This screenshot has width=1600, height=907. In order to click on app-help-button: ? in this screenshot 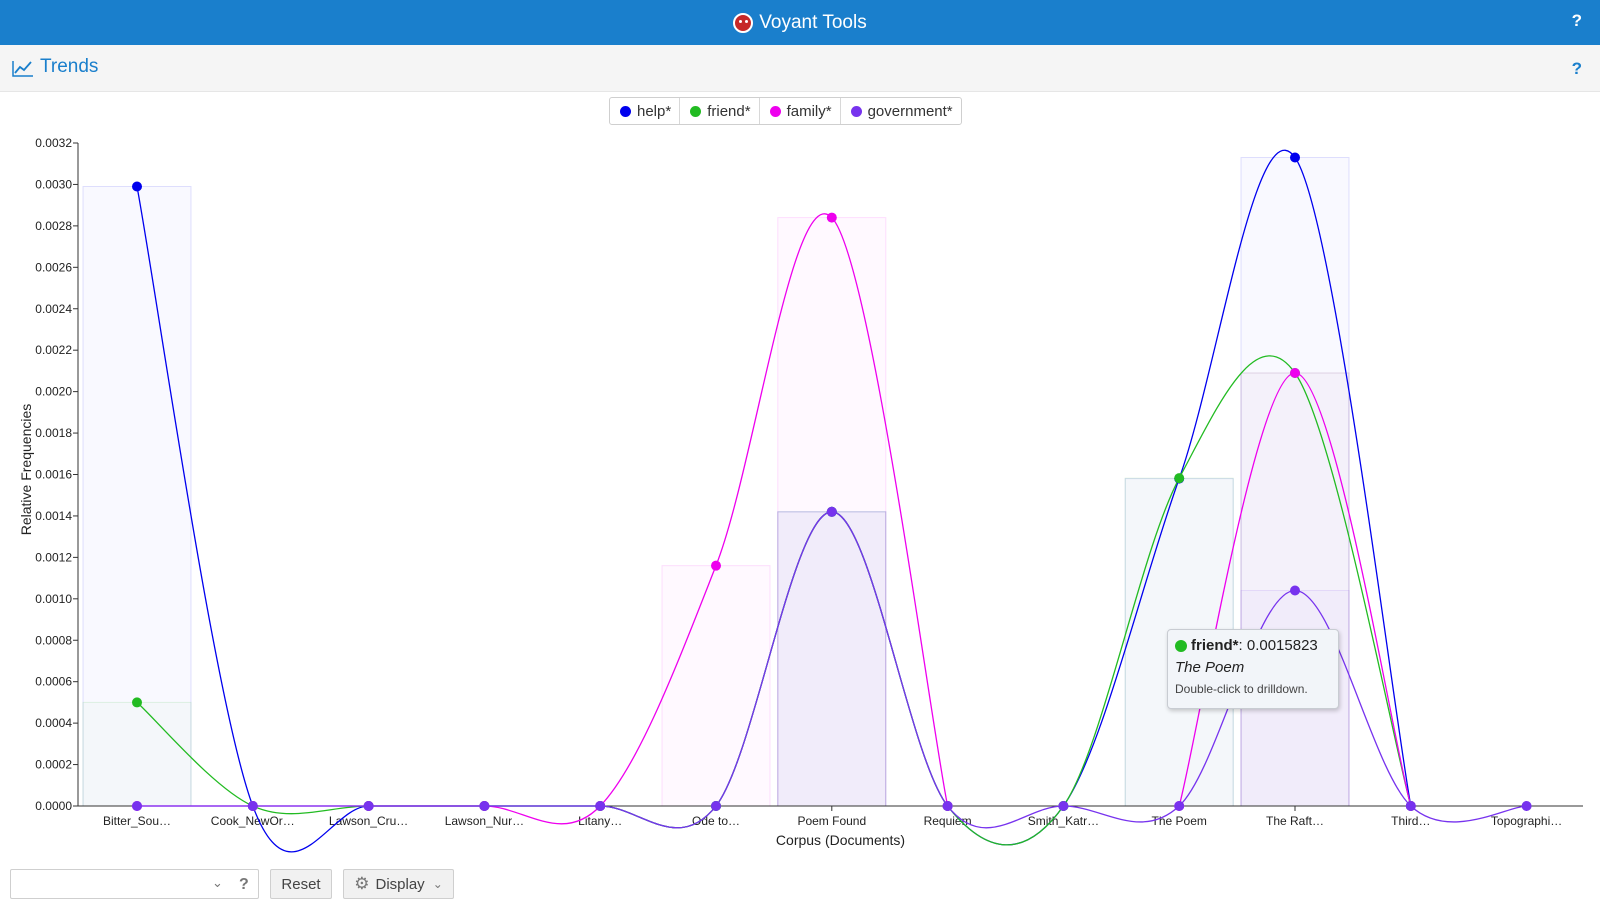, I will do `click(1576, 20)`.